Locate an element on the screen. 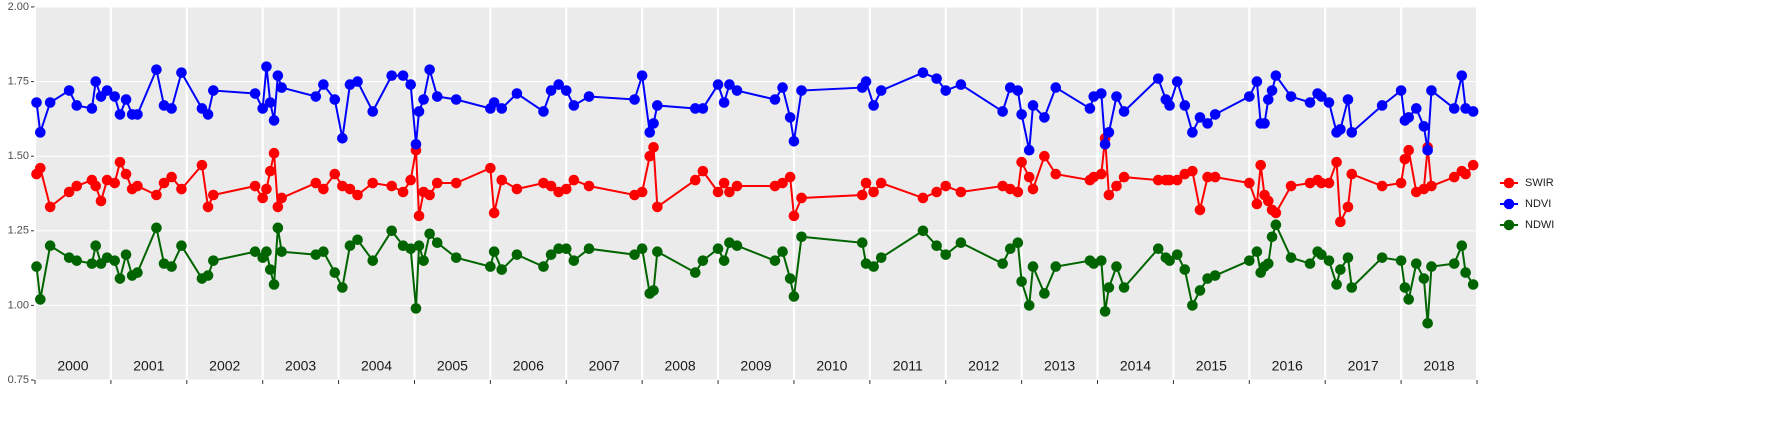  year-label: 2001 is located at coordinates (148, 366).